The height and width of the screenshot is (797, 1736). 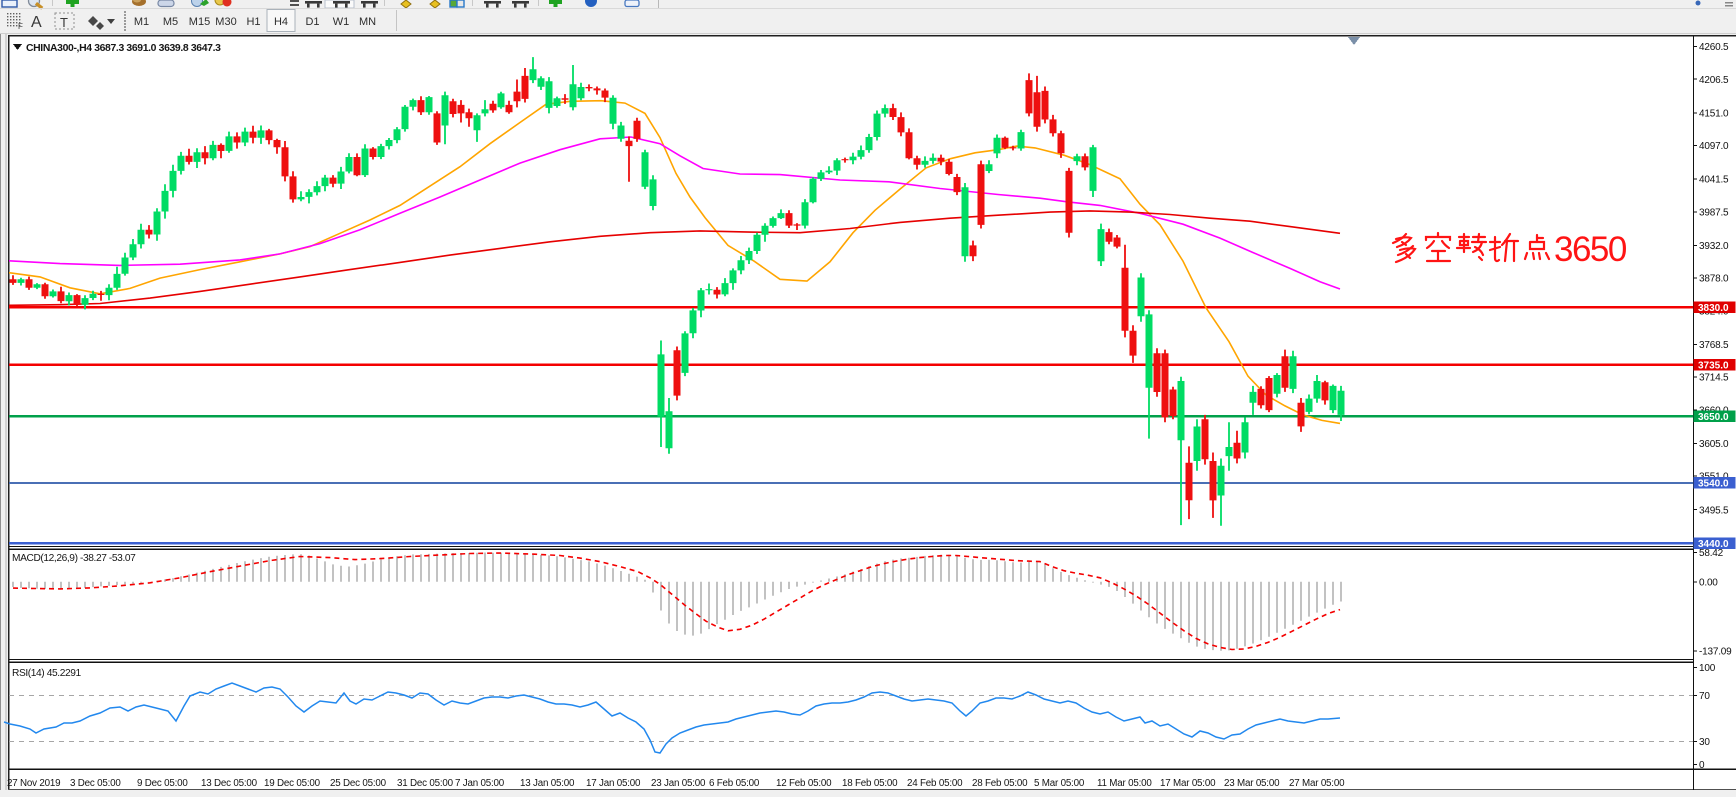 What do you see at coordinates (1713, 417) in the screenshot?
I see `svg-text: 3650.0` at bounding box center [1713, 417].